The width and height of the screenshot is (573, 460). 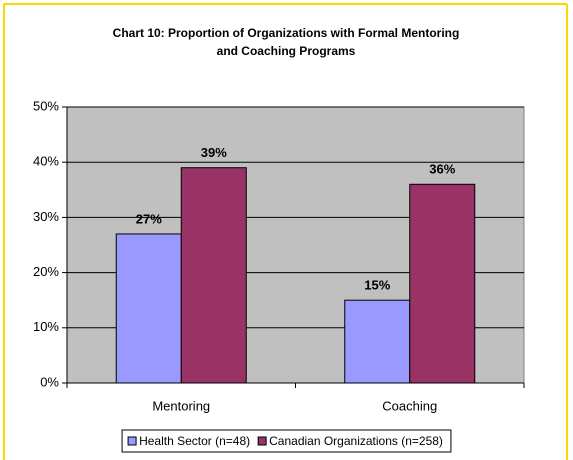 I want to click on y-tick-label: 50%, so click(x=46, y=105).